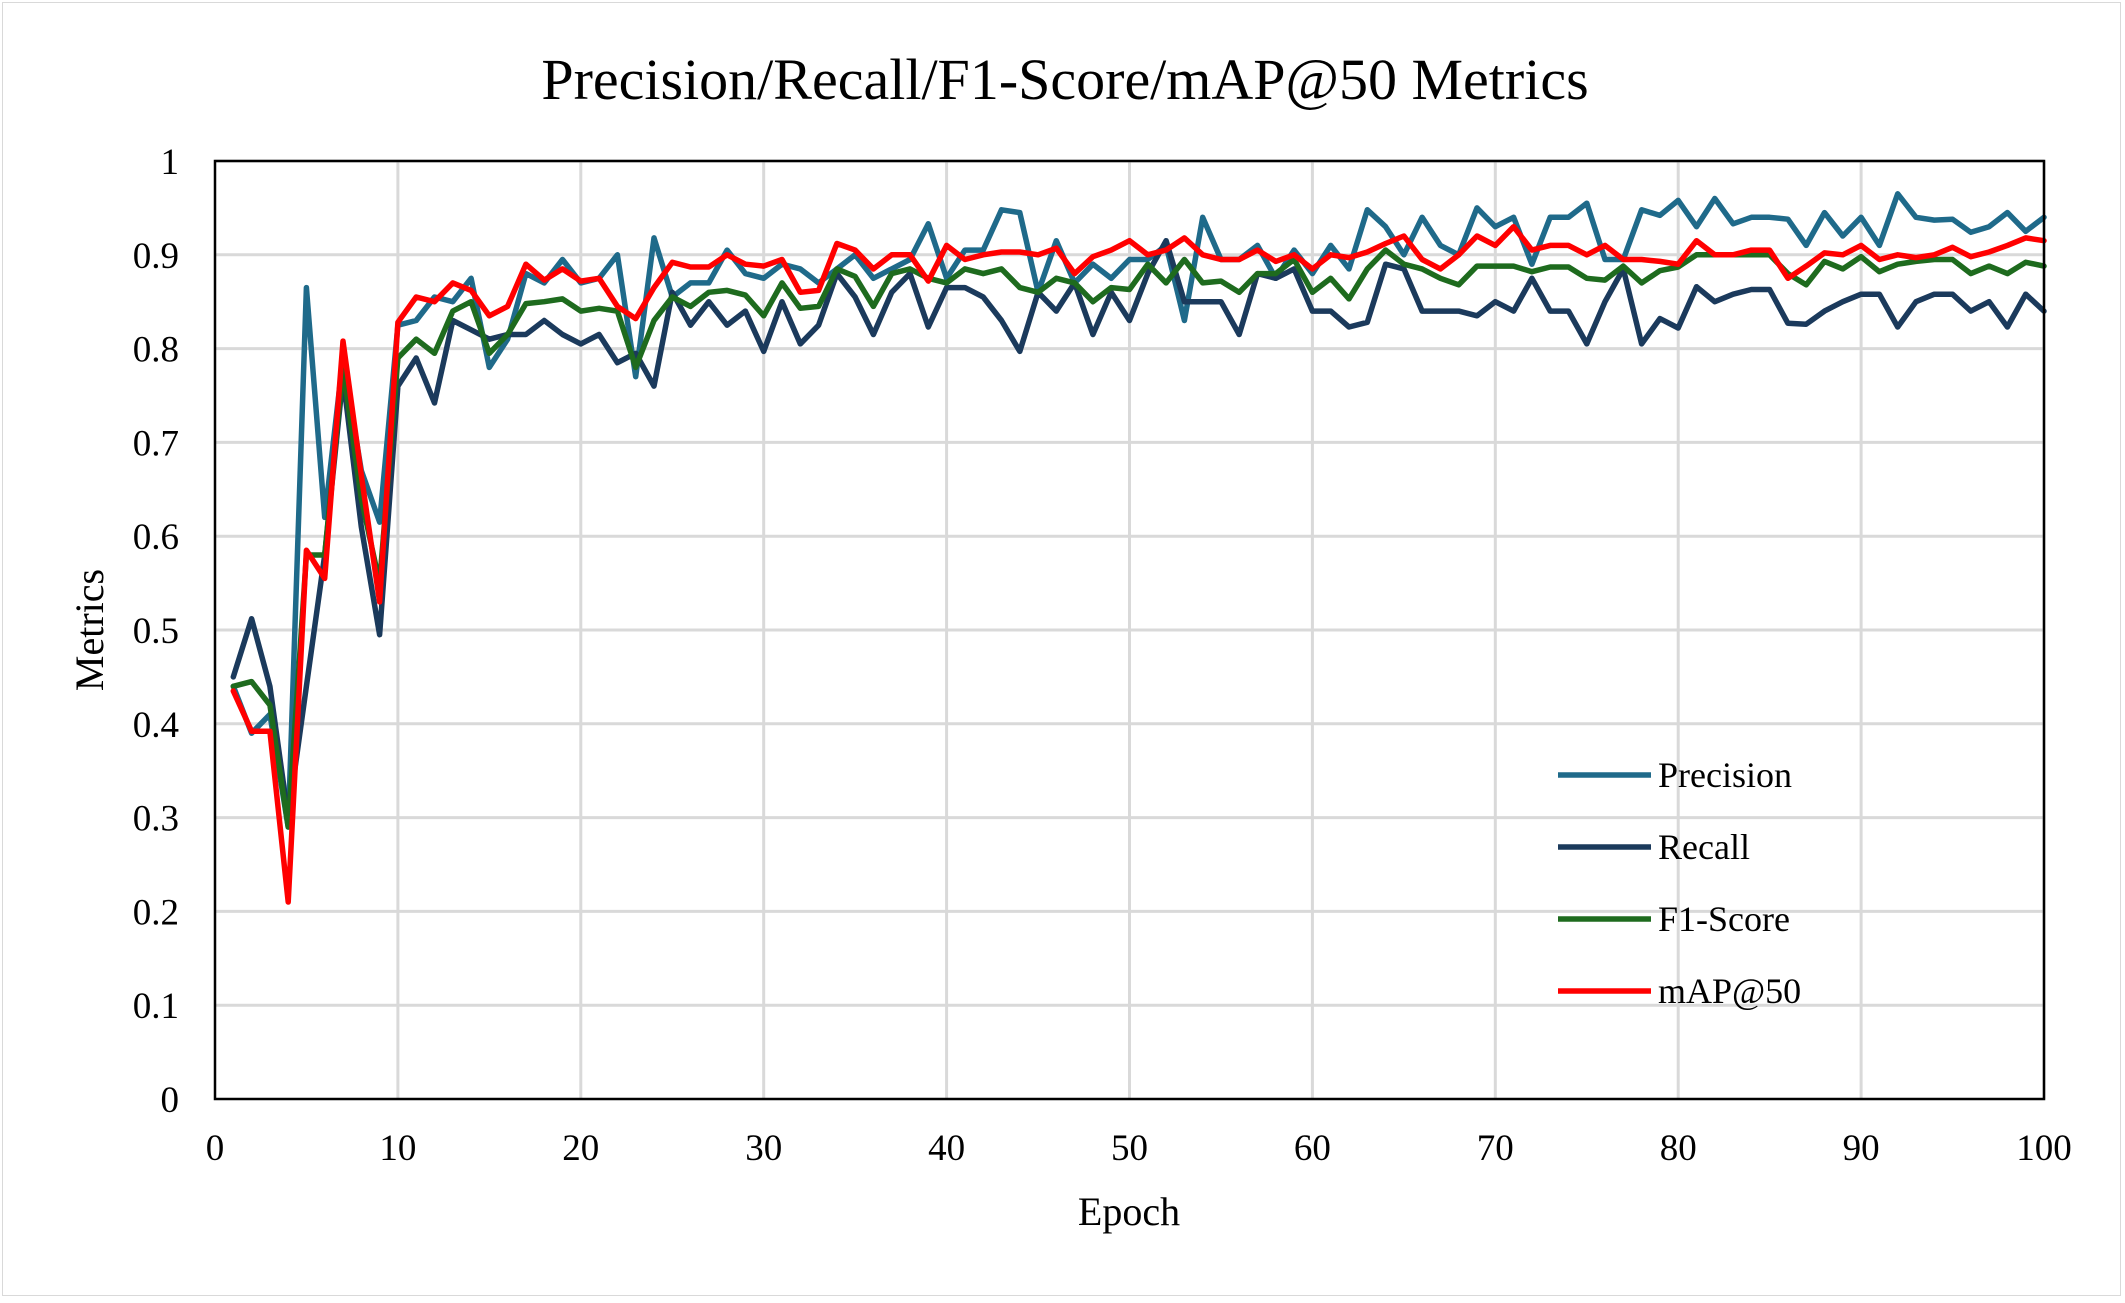  What do you see at coordinates (1495, 1148) in the screenshot?
I see `x-tick-label: 70` at bounding box center [1495, 1148].